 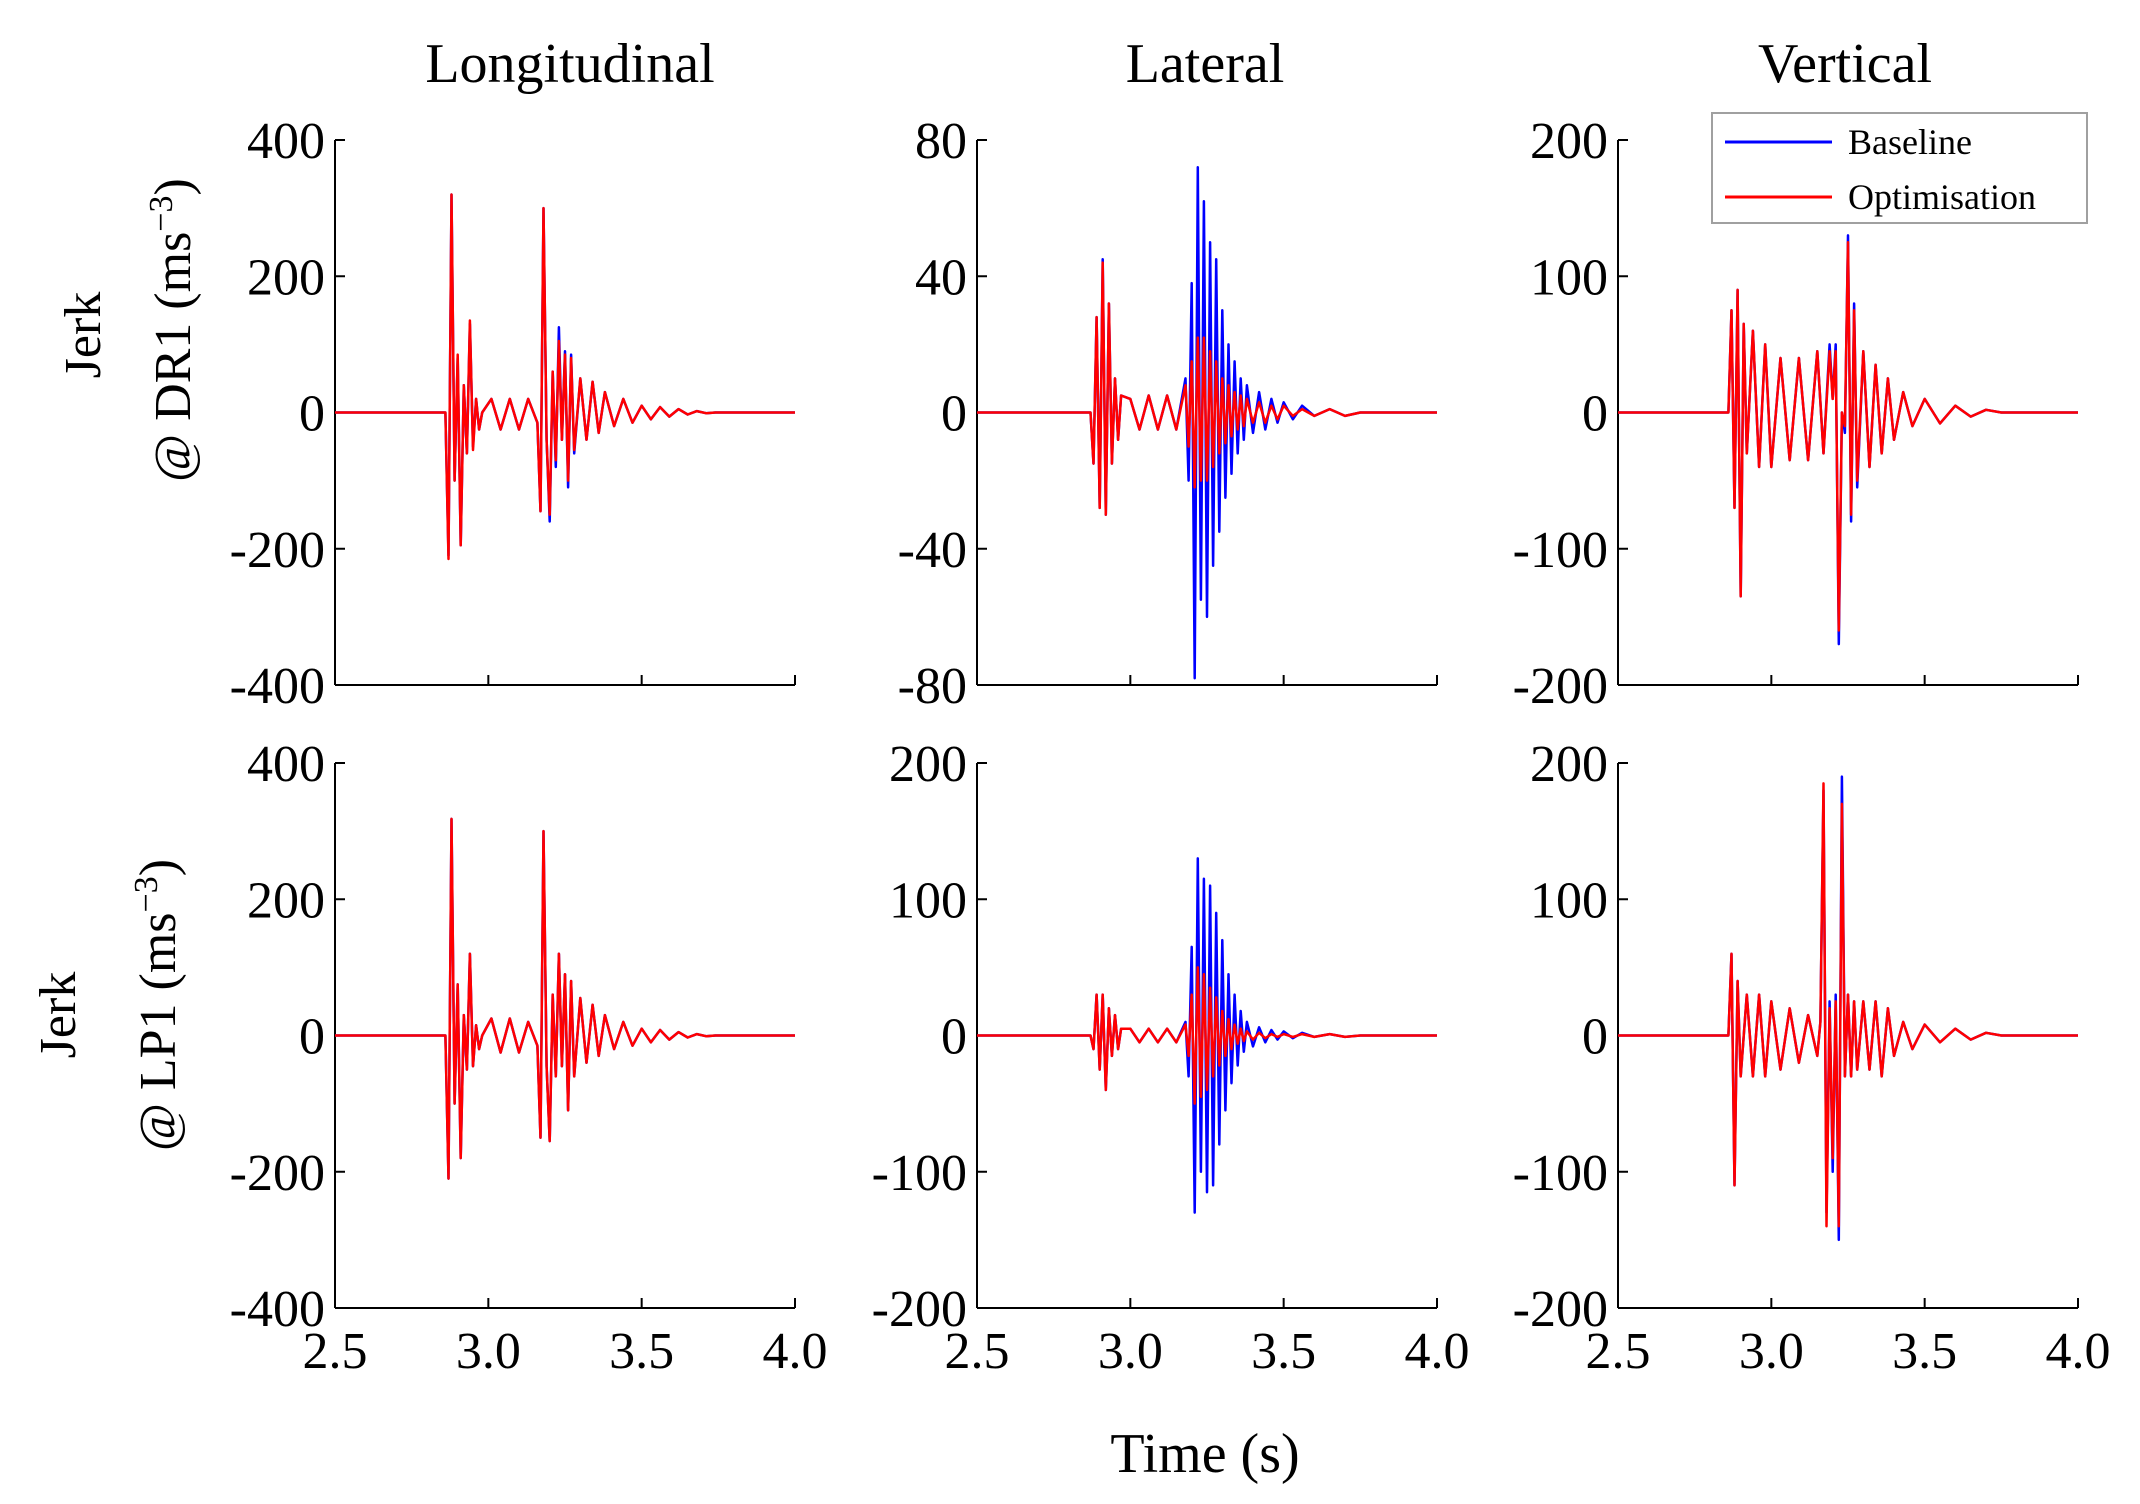 What do you see at coordinates (1204, 1454) in the screenshot?
I see `x-axis-label: Time (s)` at bounding box center [1204, 1454].